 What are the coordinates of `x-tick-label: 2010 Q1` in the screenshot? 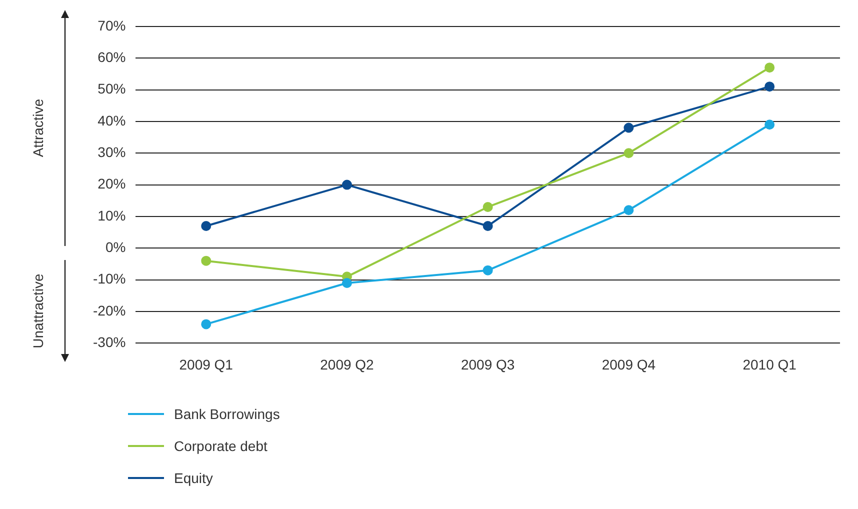 It's located at (769, 364).